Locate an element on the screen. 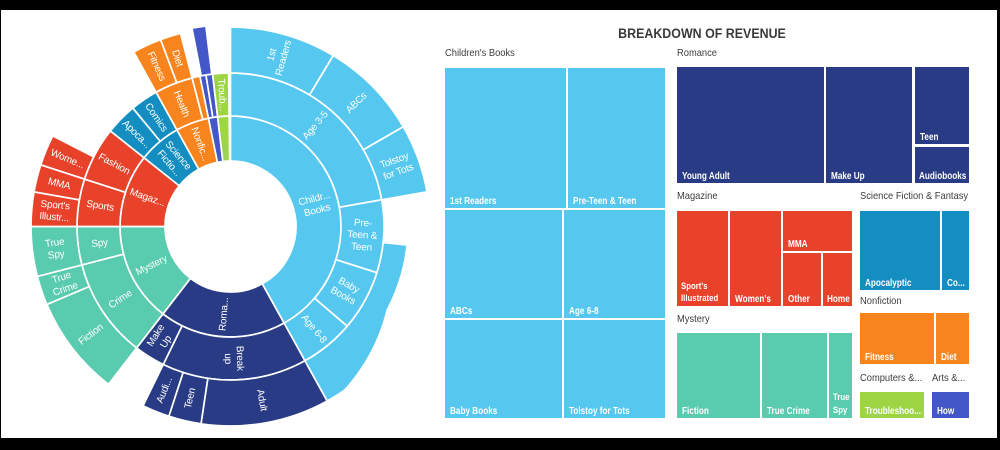 This screenshot has height=450, width=1000. svg-text: TrueSpy is located at coordinates (55, 248).